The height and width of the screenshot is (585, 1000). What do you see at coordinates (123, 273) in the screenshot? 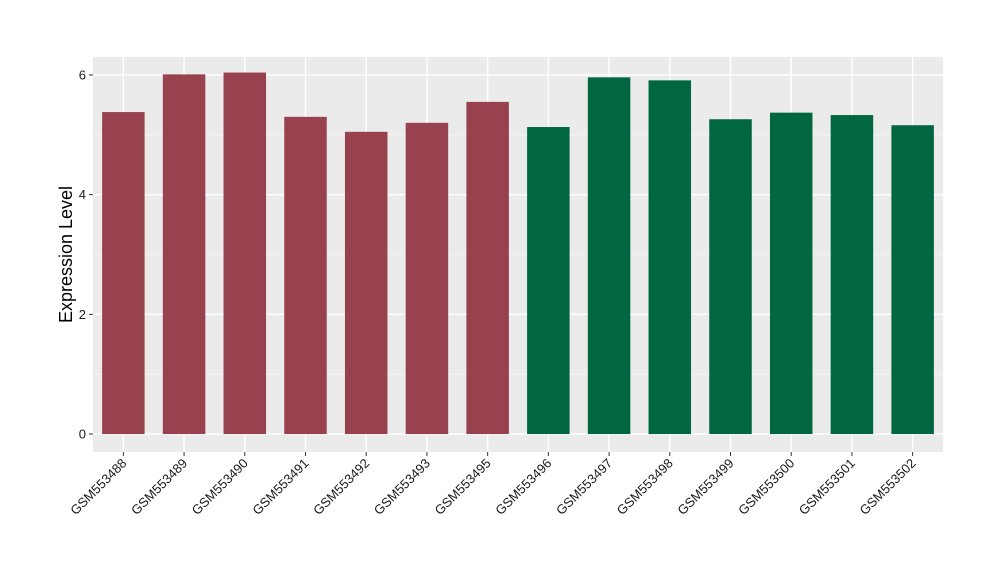
I see `bar-GSM553488` at bounding box center [123, 273].